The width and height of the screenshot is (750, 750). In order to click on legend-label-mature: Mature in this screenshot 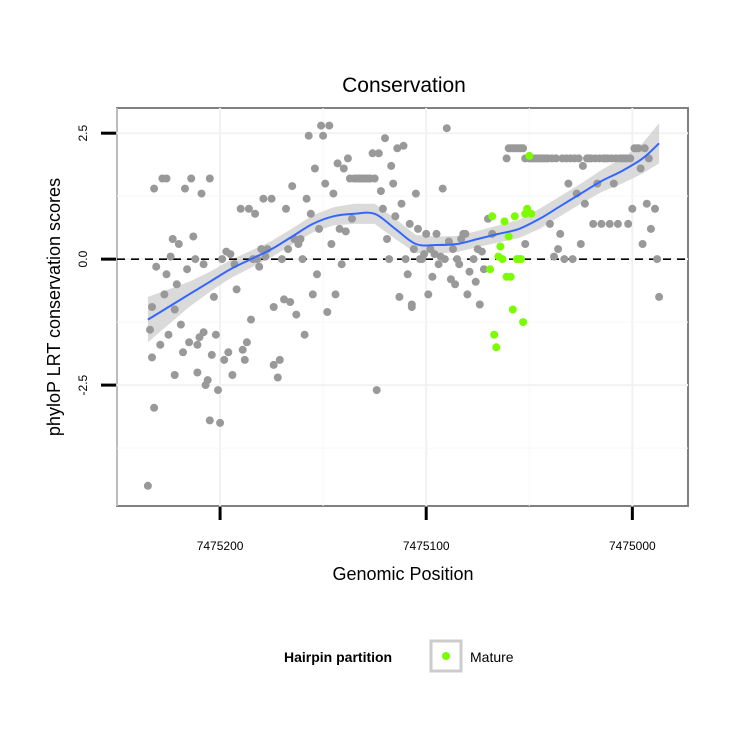, I will do `click(492, 657)`.